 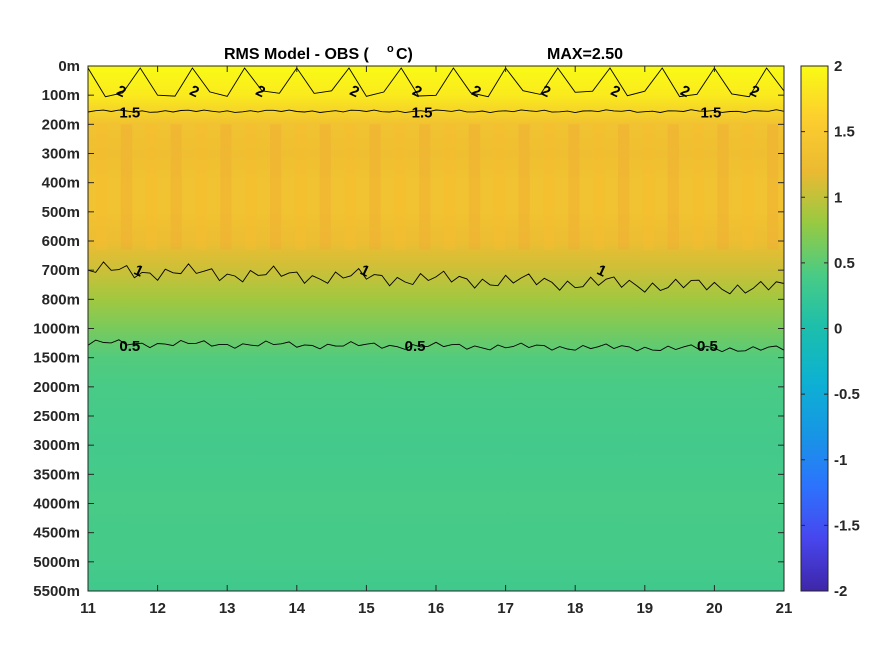 I want to click on y-tick-label: 1000m, so click(x=56, y=329).